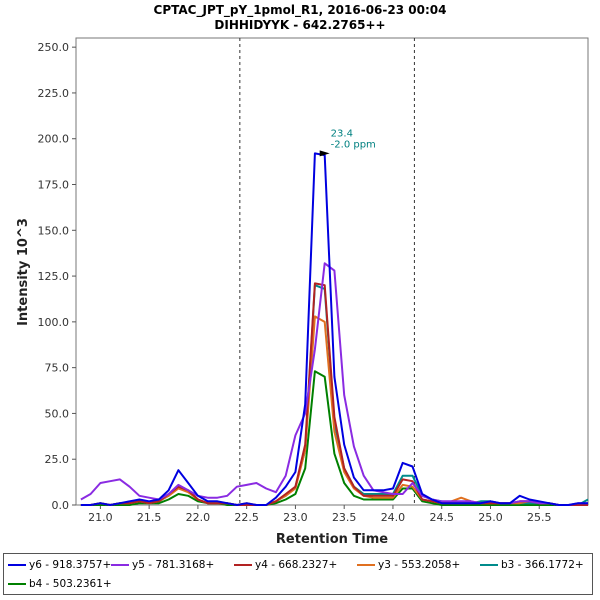 Image resolution: width=600 pixels, height=600 pixels. I want to click on y-tick-label: 150.0, so click(54, 230).